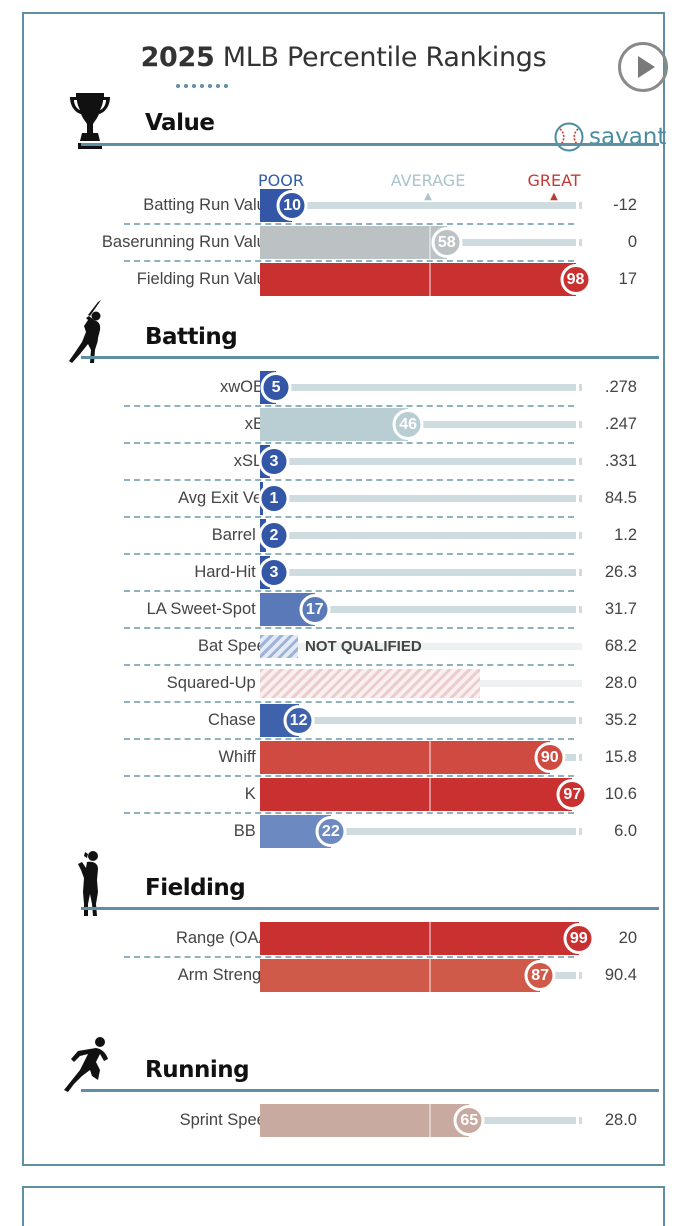  I want to click on metric-value: .278, so click(620, 387).